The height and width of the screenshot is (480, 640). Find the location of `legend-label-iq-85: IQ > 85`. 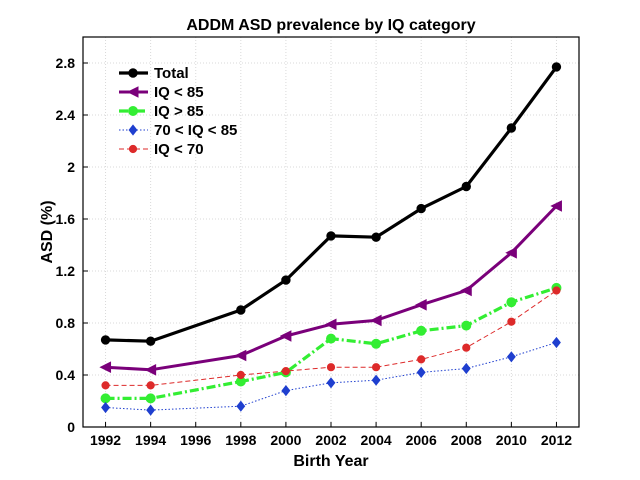

legend-label-iq-85: IQ > 85 is located at coordinates (179, 111).